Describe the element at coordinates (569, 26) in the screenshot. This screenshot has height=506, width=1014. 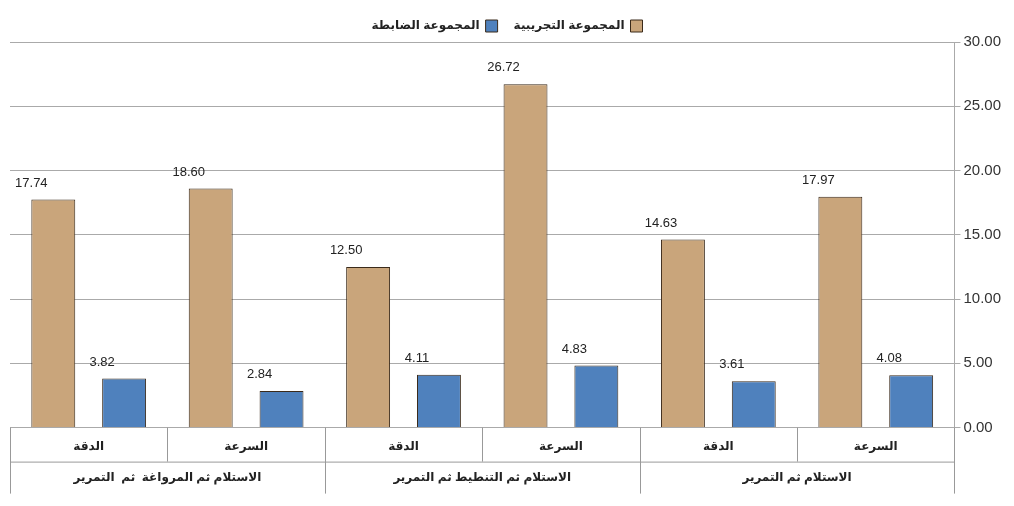
I see `legend-label: المجموعة التجريبية` at that location.